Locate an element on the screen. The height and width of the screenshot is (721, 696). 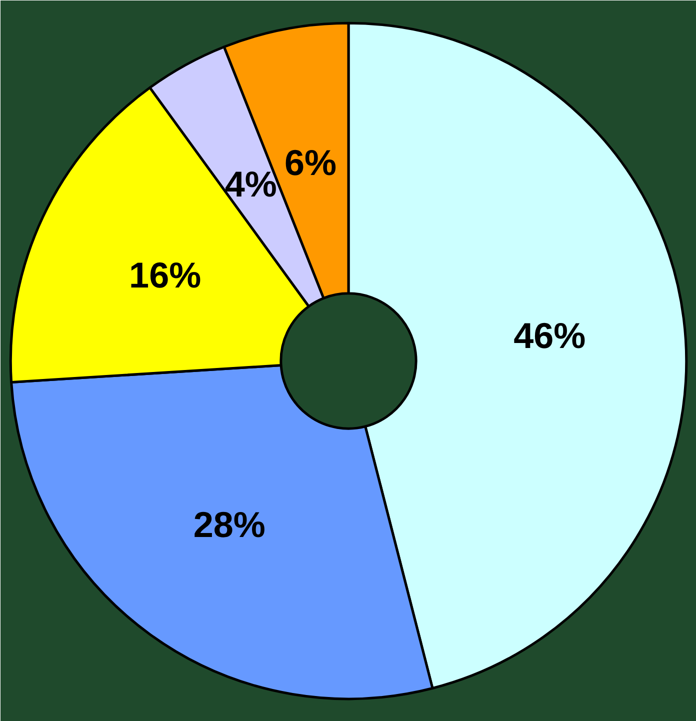
data-label: 4% is located at coordinates (250, 183).